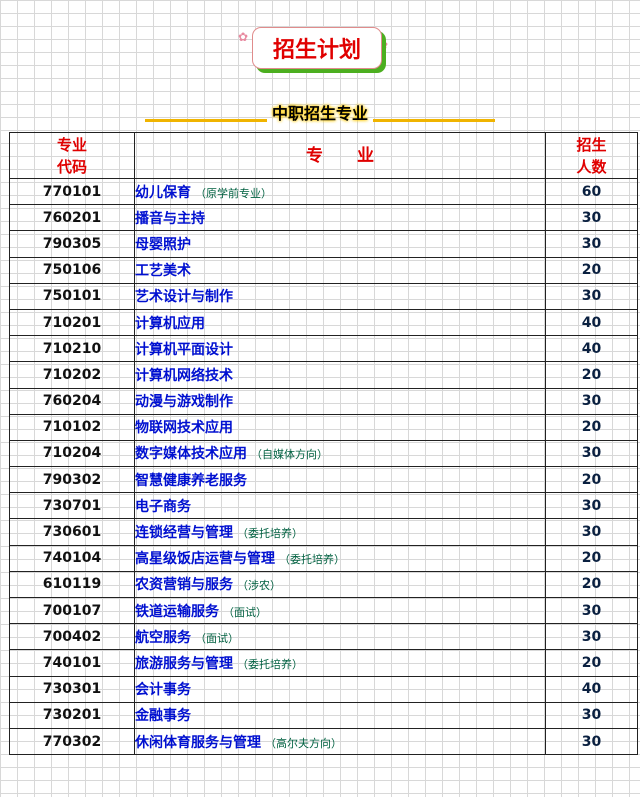 This screenshot has height=797, width=640. I want to click on major-cell: 会计事务, so click(340, 689).